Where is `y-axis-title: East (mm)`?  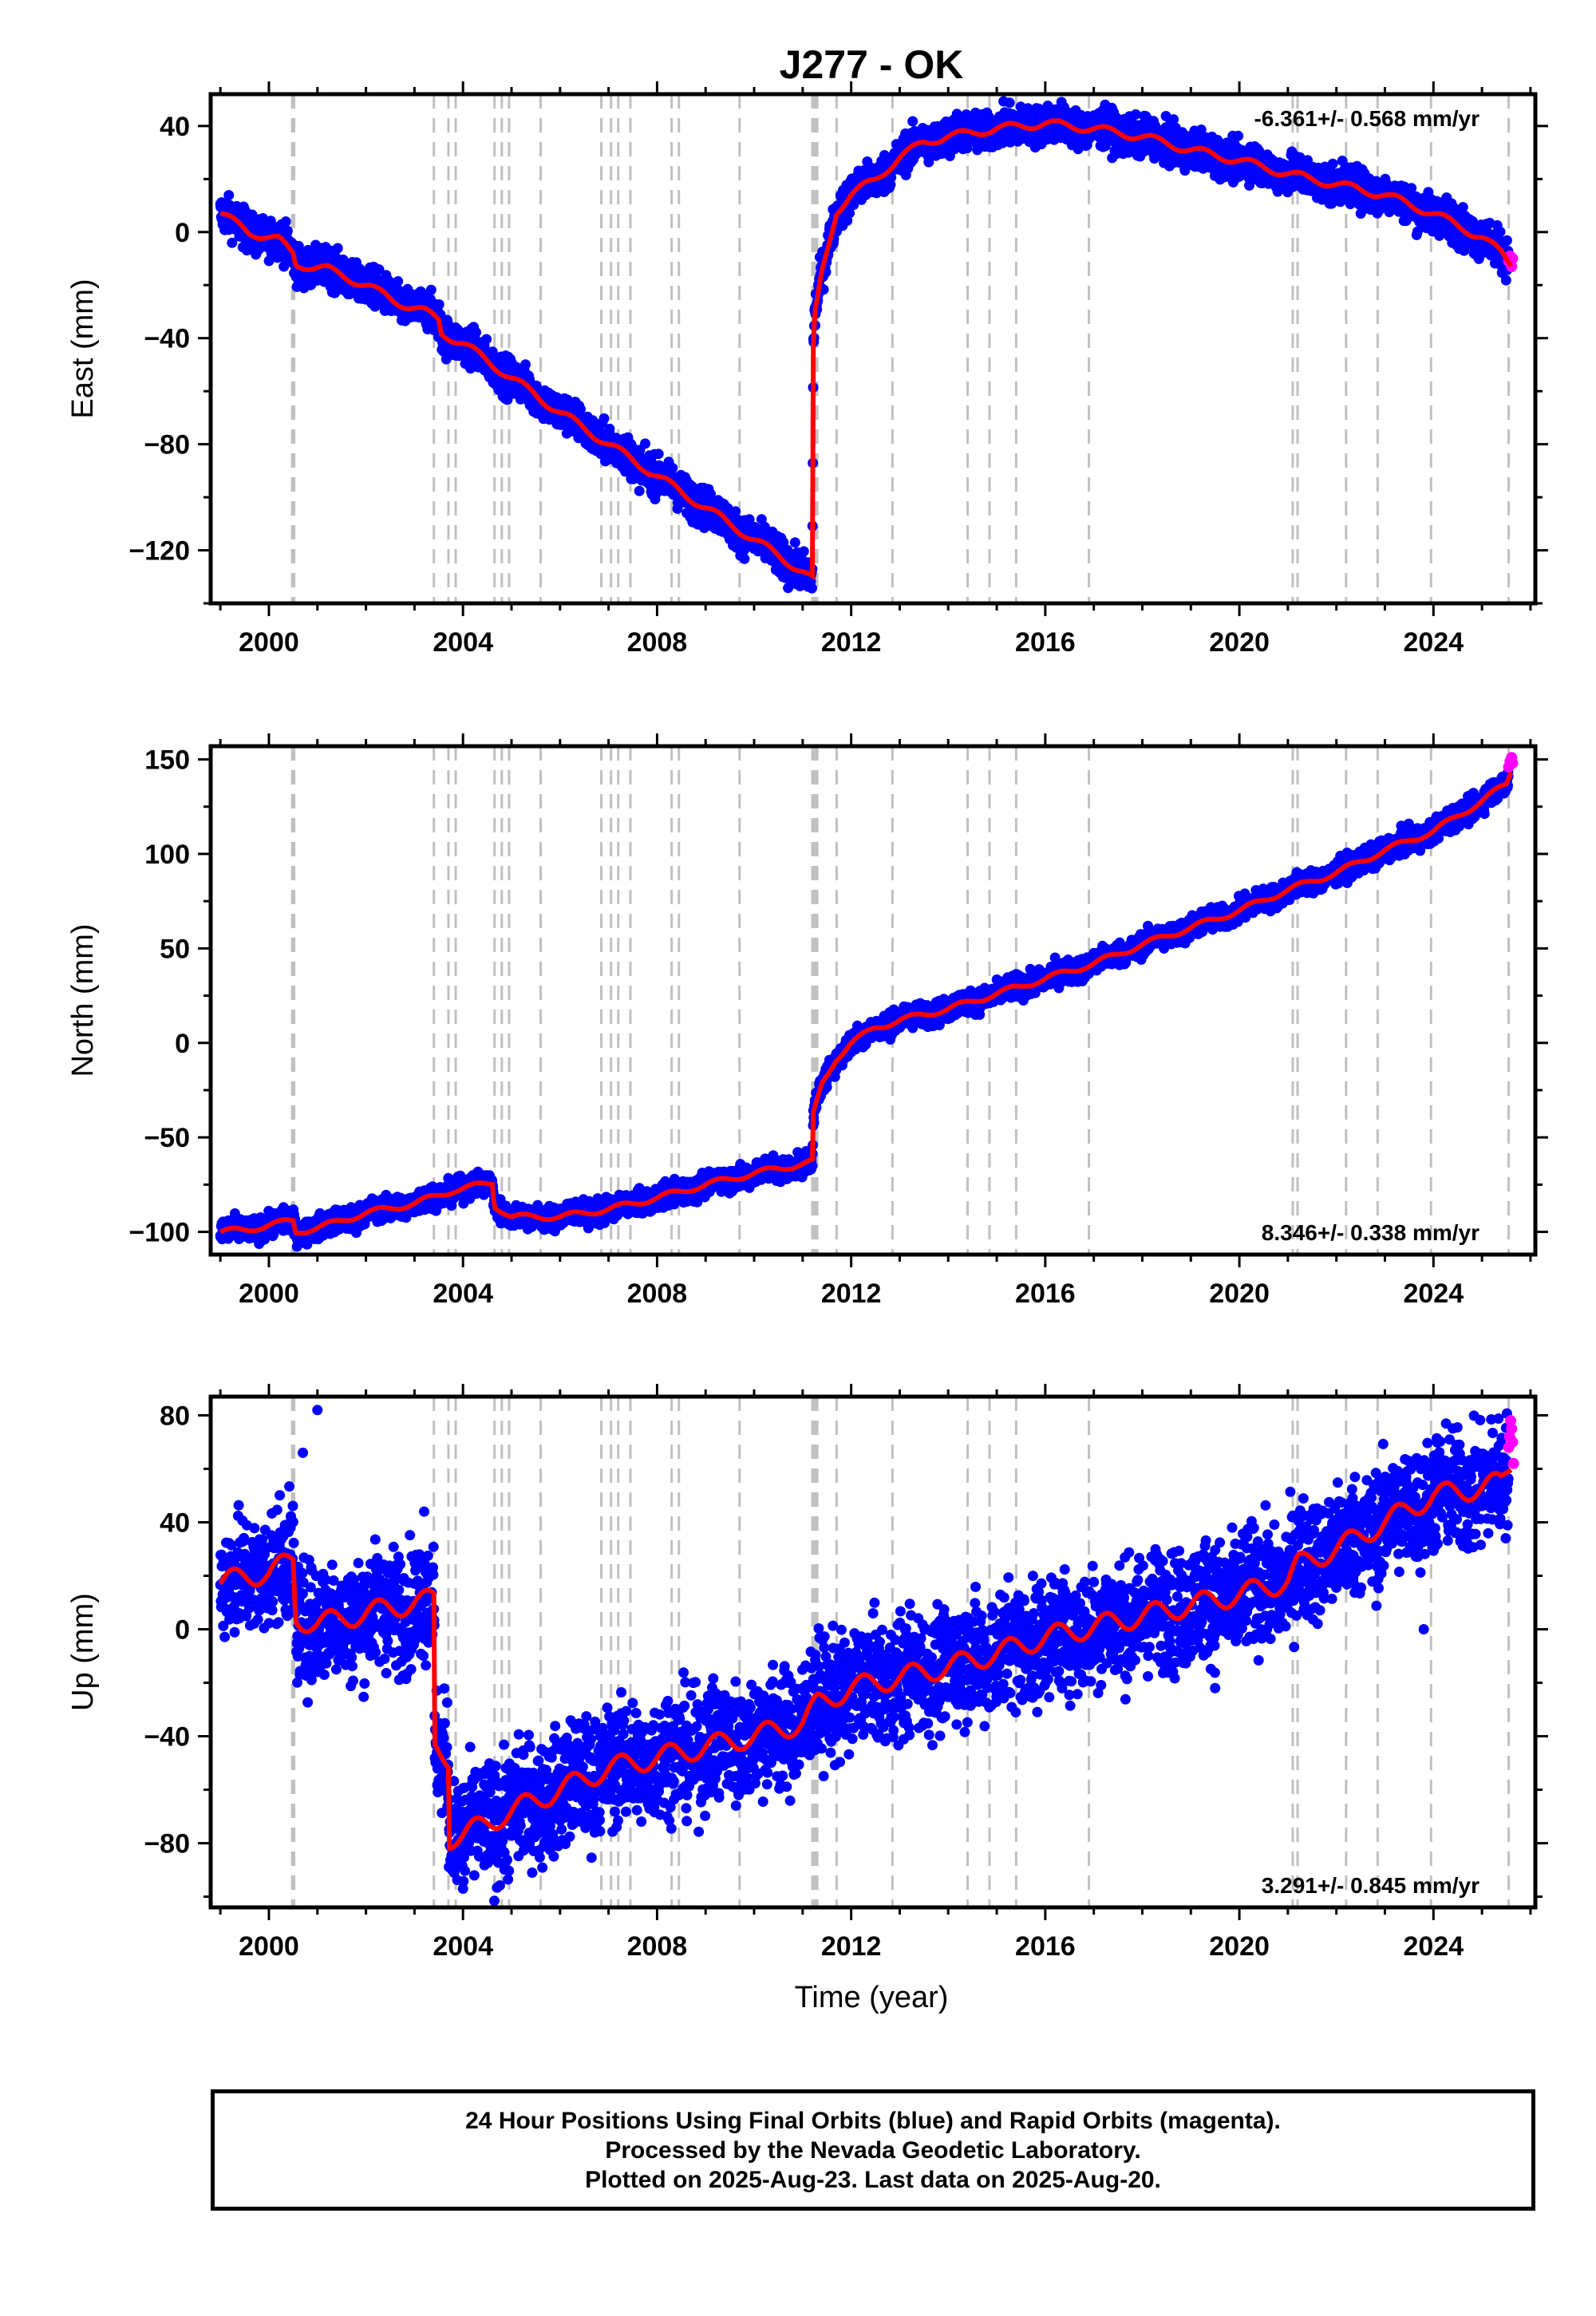 y-axis-title: East (mm) is located at coordinates (83, 348).